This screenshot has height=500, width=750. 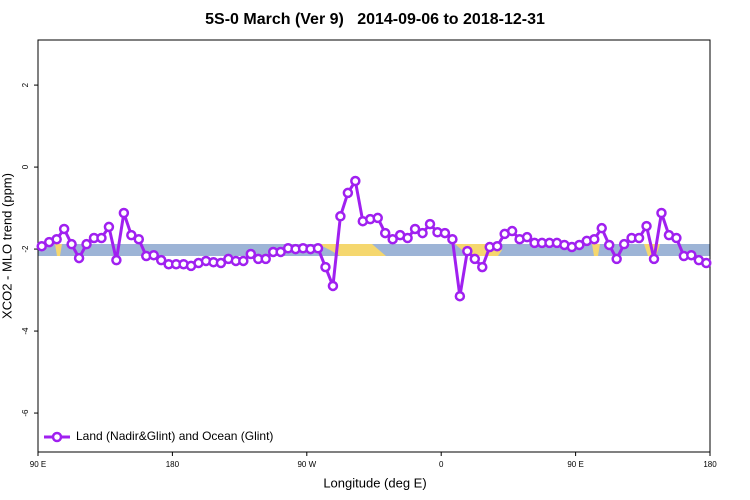 I want to click on y-tick-label: -4, so click(x=25, y=331).